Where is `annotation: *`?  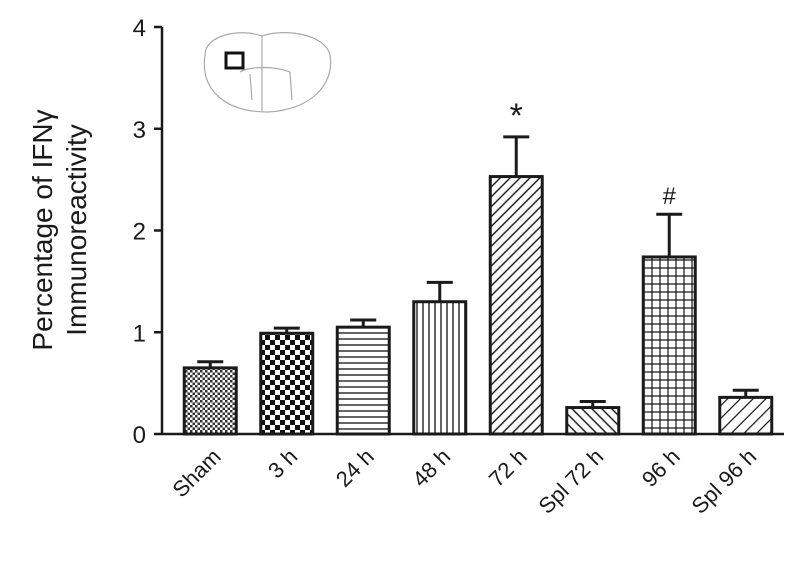 annotation: * is located at coordinates (516, 116).